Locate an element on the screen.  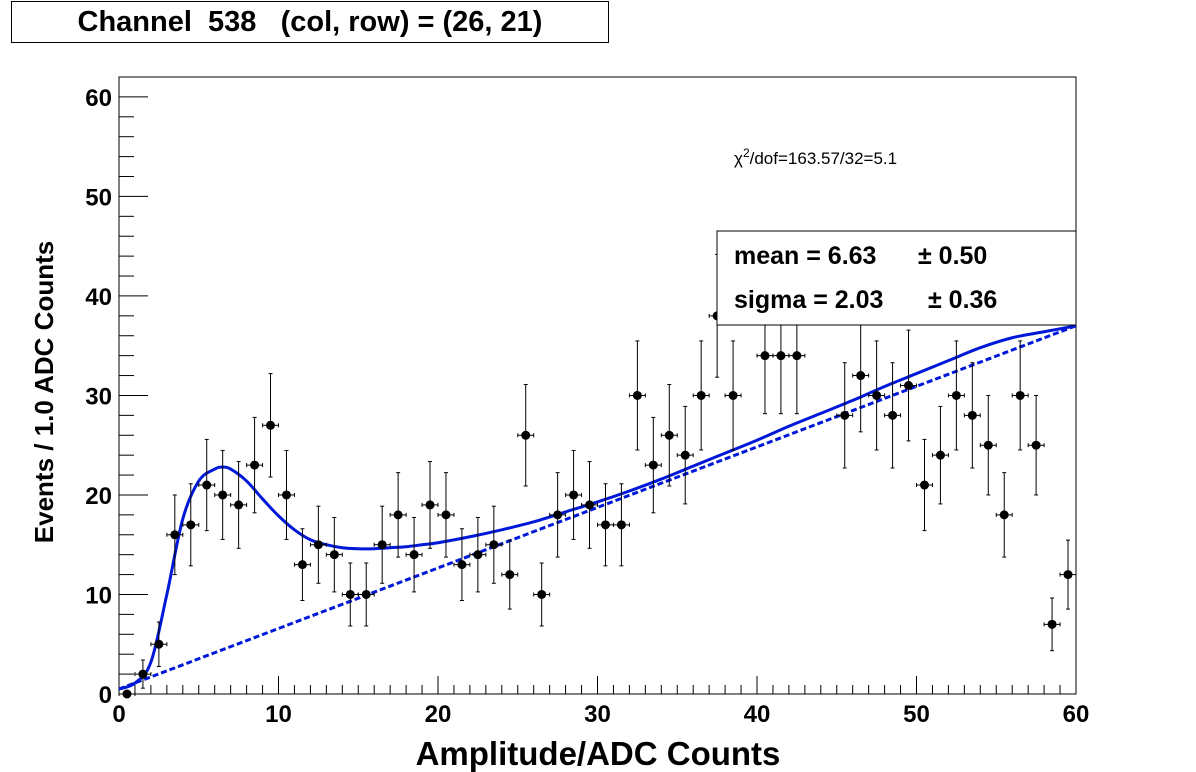
chi-superscript: 2 is located at coordinates (746, 153).